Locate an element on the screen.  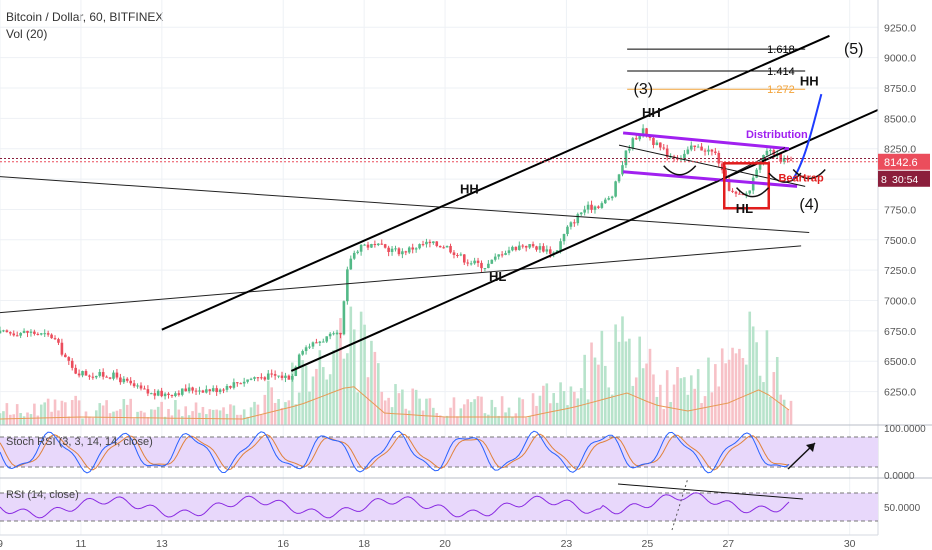
time-tick-label: 18 is located at coordinates (364, 544).